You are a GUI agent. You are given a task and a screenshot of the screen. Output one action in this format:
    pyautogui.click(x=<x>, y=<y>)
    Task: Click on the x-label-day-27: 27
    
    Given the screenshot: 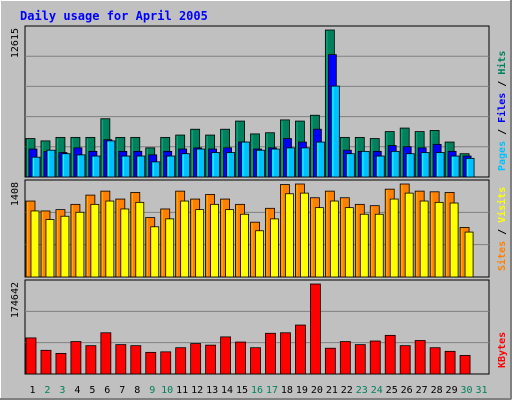 What is the action you would take?
    pyautogui.click(x=422, y=390)
    